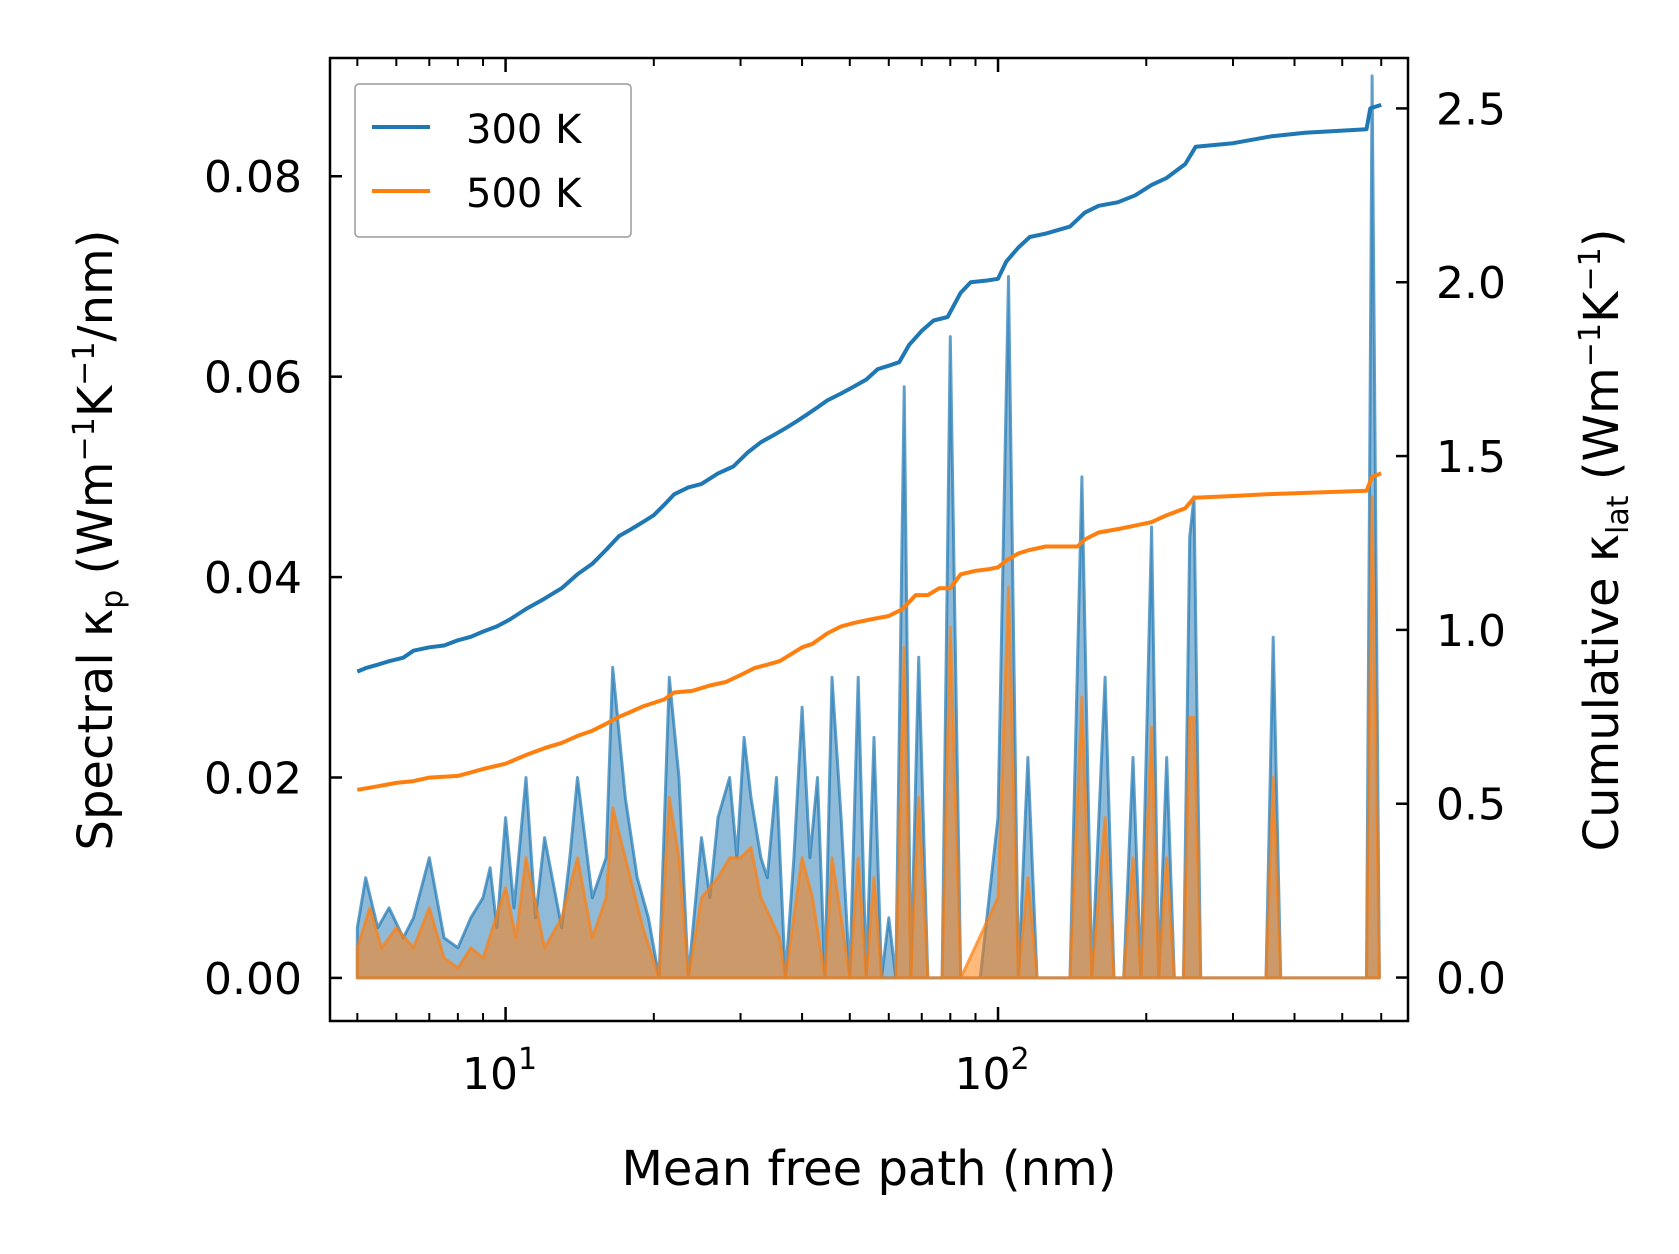  I want to click on x-tick-label: 10¹, so click(499, 1071).